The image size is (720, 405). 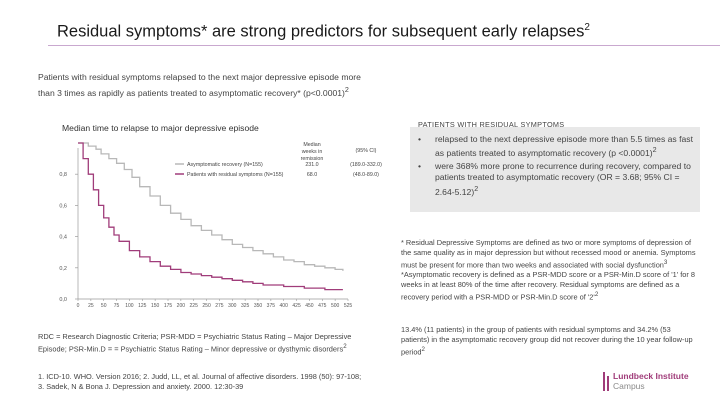 What do you see at coordinates (219, 306) in the screenshot?
I see `x-tick-label: 275` at bounding box center [219, 306].